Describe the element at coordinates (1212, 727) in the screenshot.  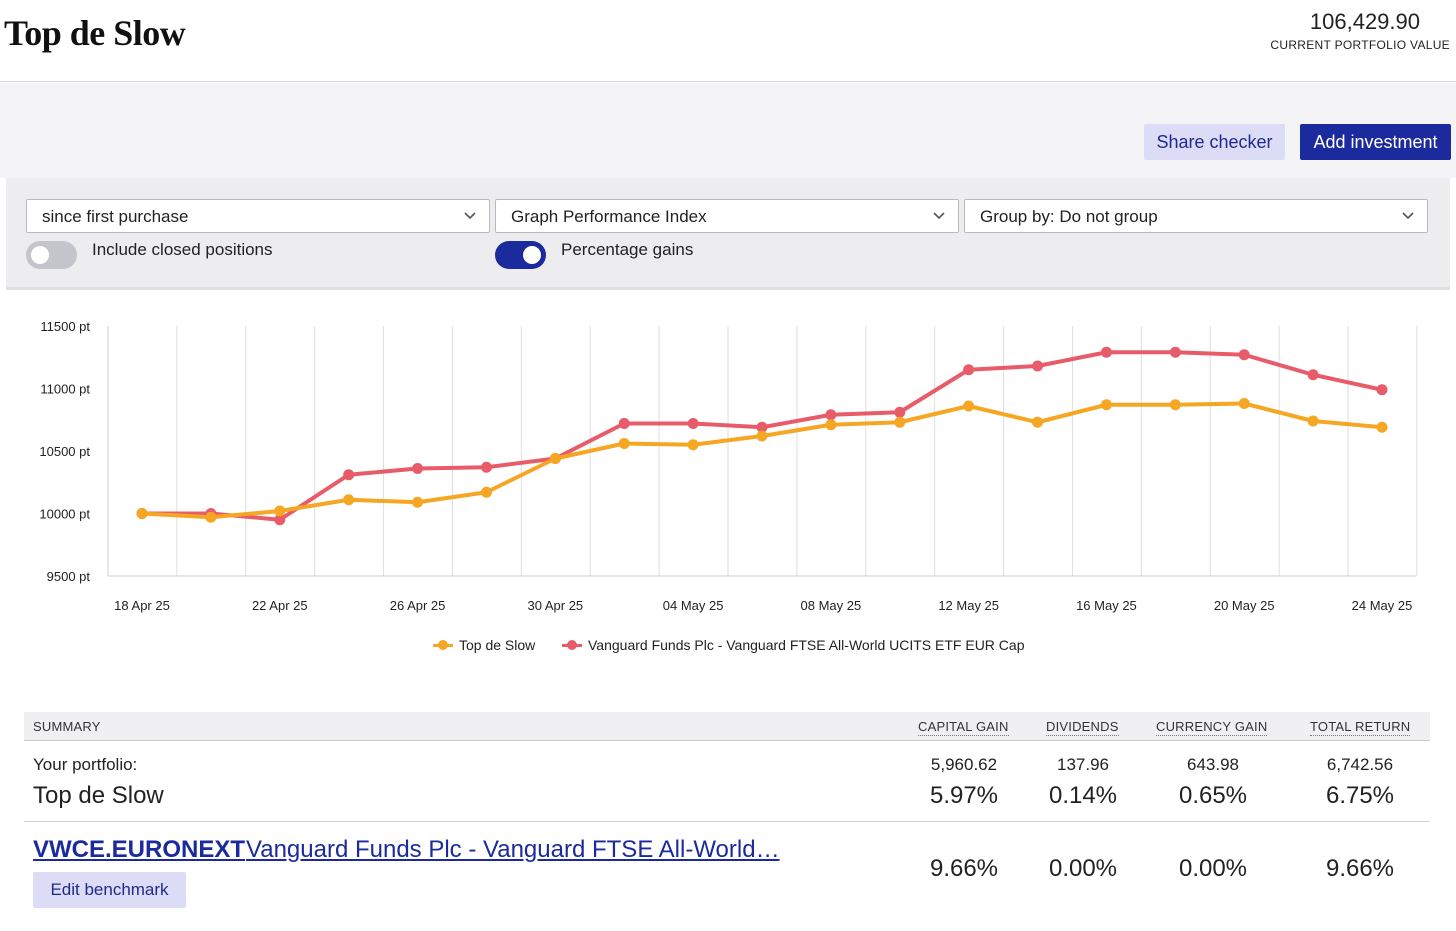
I see `header-currency-gain: CURRENCY GAIN` at that location.